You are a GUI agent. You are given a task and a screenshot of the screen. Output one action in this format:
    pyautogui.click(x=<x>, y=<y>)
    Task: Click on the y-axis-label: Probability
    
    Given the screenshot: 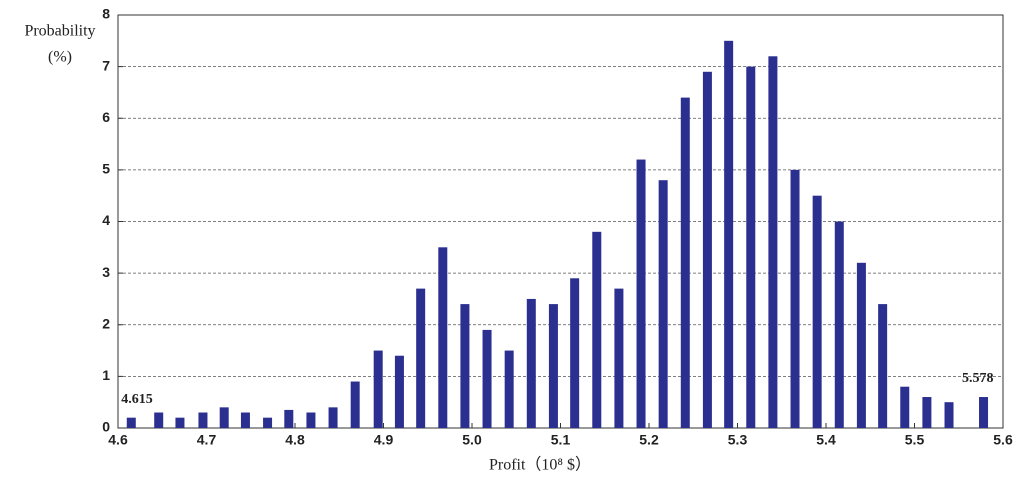 What is the action you would take?
    pyautogui.click(x=59, y=31)
    